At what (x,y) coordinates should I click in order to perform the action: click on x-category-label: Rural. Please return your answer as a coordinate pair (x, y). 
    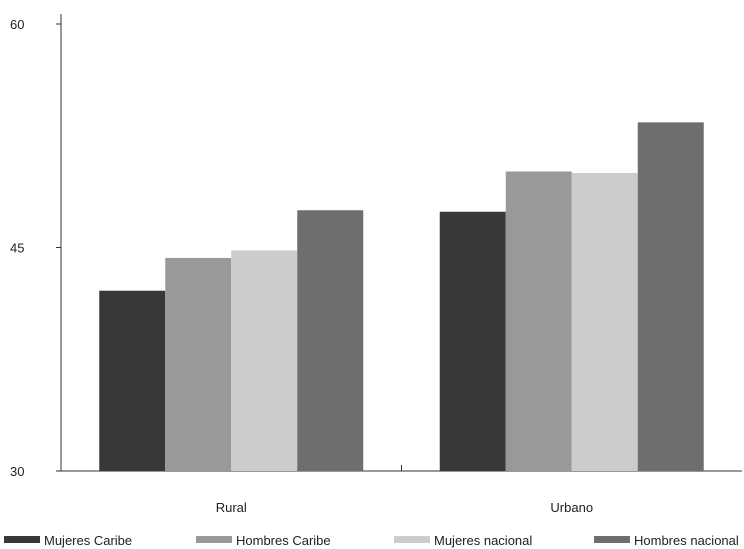
    Looking at the image, I should click on (231, 507).